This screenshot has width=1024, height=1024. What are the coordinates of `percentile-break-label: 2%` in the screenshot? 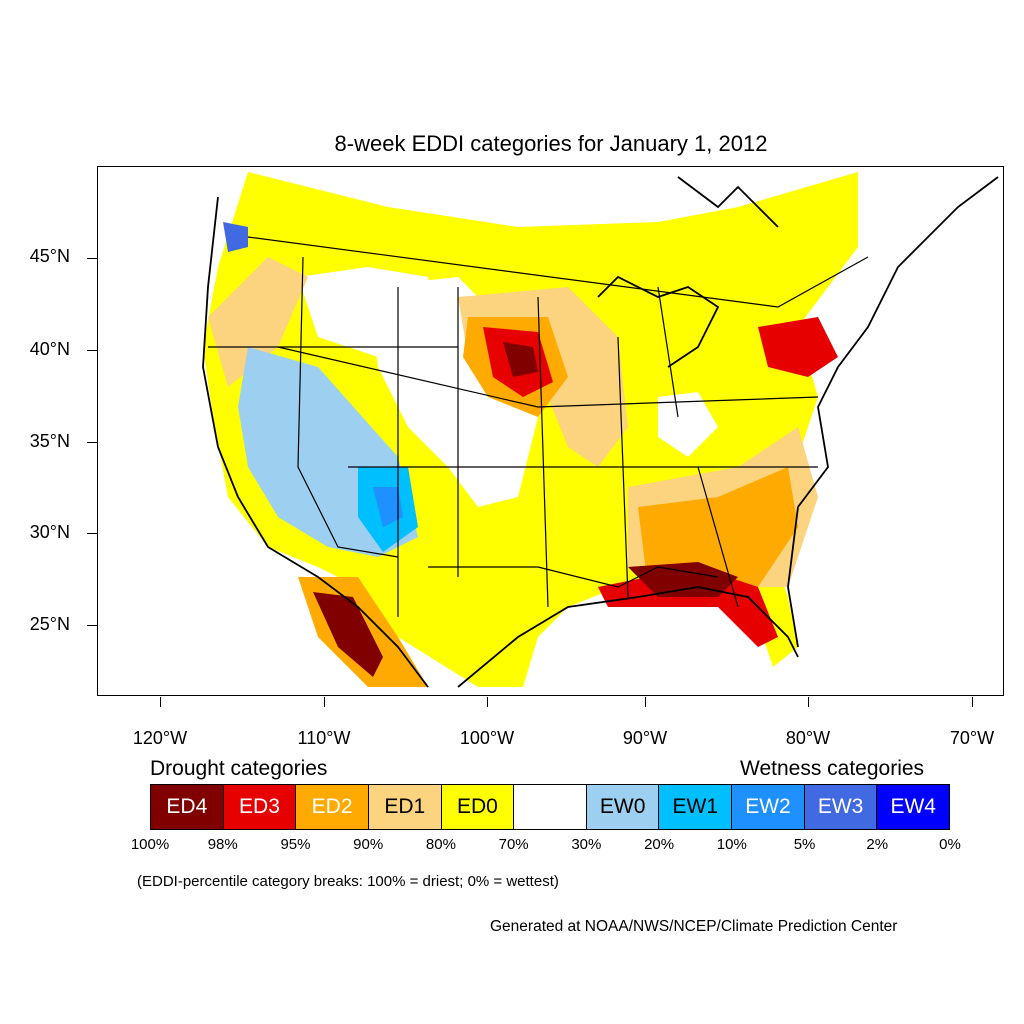 It's located at (877, 844).